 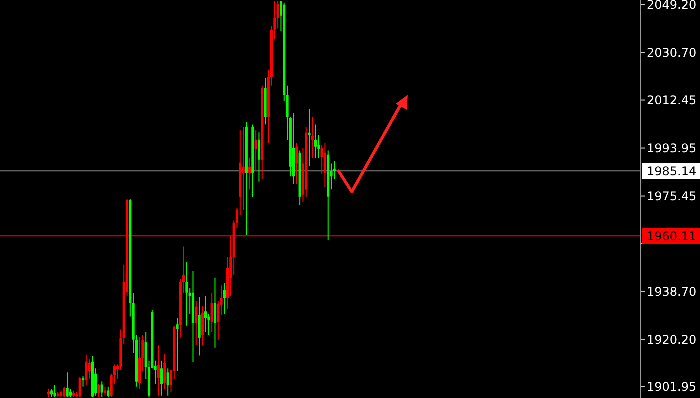 What do you see at coordinates (672, 387) in the screenshot?
I see `y-tick-label: 1901.95` at bounding box center [672, 387].